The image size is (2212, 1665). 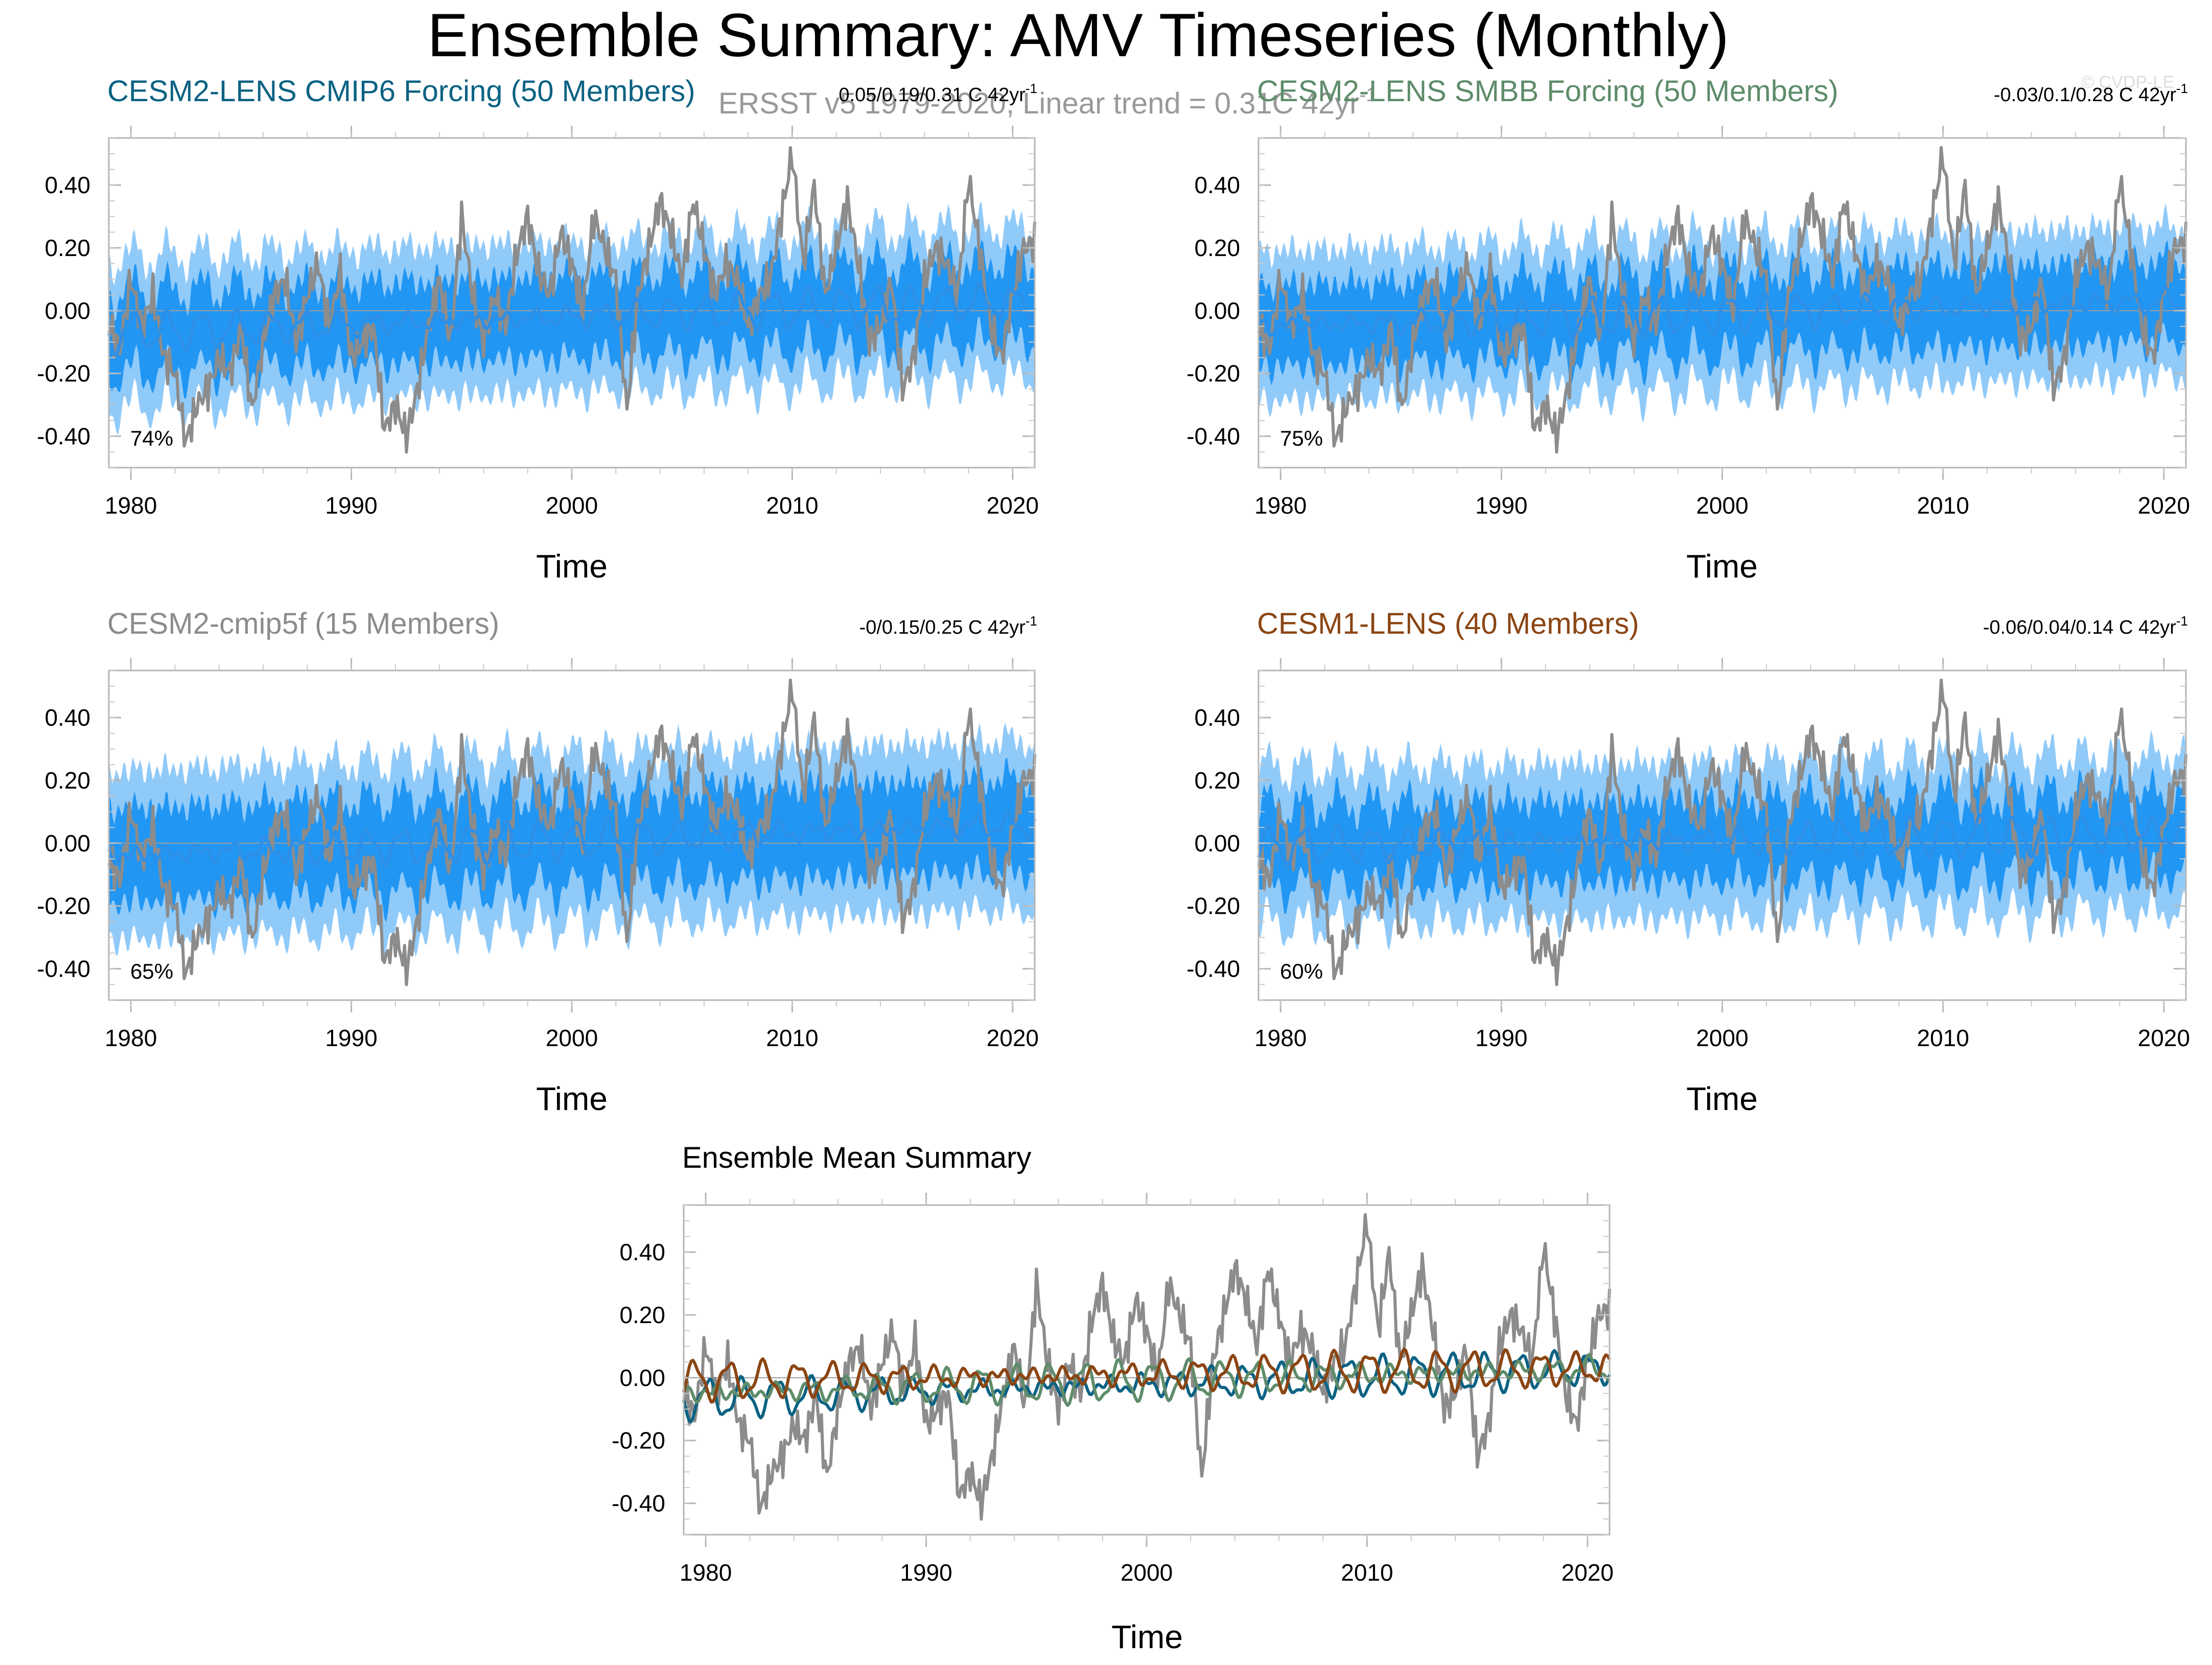 I want to click on percent-label: 65%, so click(x=151, y=971).